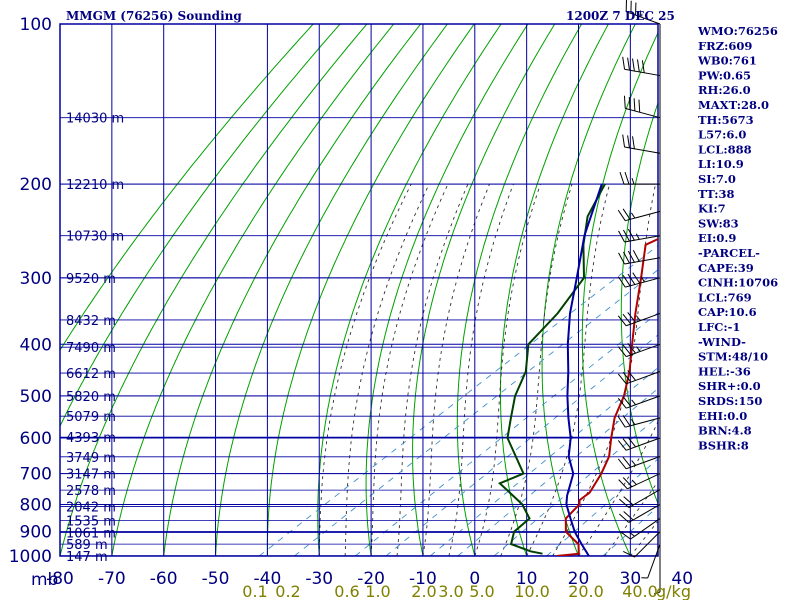  What do you see at coordinates (91, 348) in the screenshot?
I see `height-label: 7490 m` at bounding box center [91, 348].